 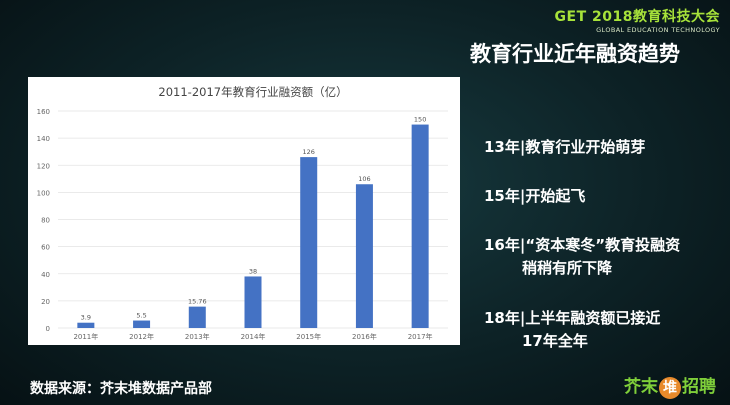 I want to click on y-tick-label: 60, so click(x=45, y=248).